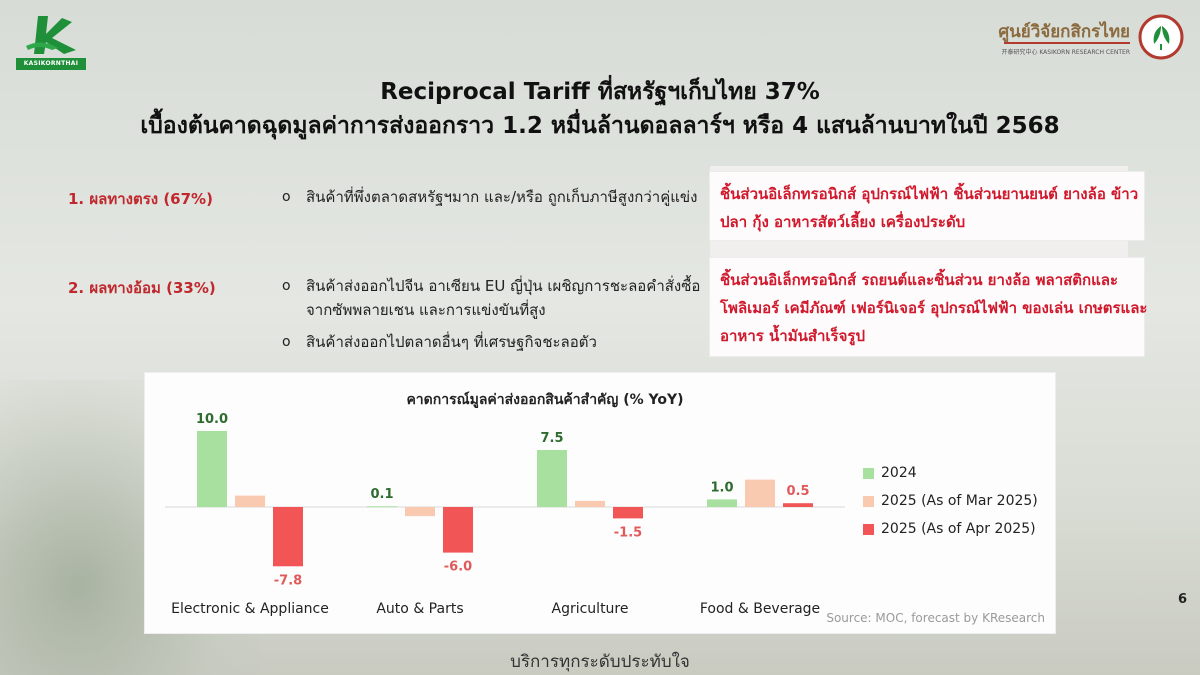  What do you see at coordinates (1161, 37) in the screenshot?
I see `kresearch-seal-icon` at bounding box center [1161, 37].